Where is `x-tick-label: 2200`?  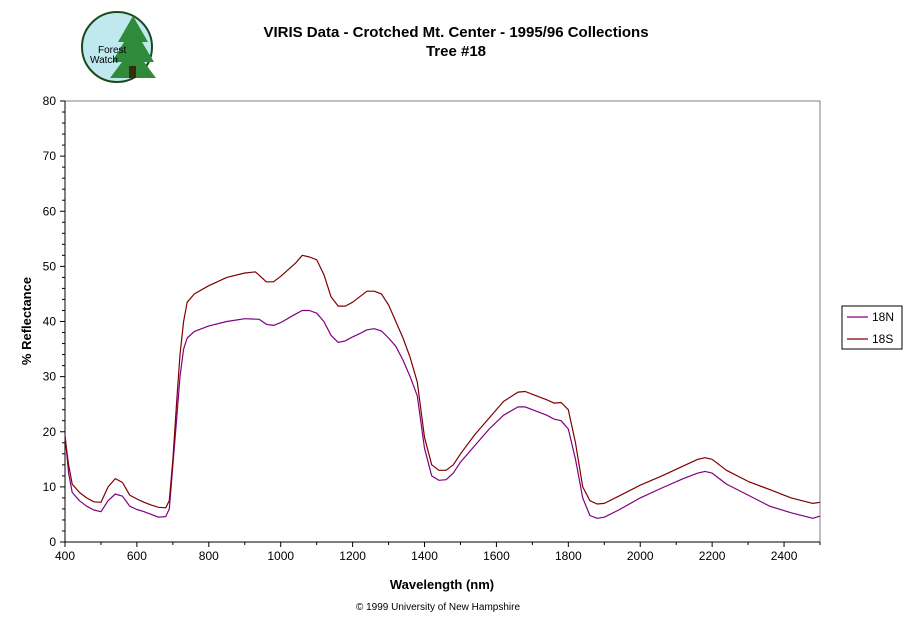
x-tick-label: 2200 is located at coordinates (712, 556).